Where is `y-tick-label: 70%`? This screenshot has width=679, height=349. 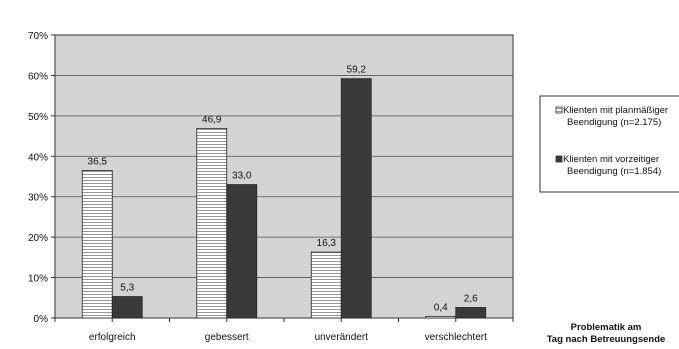
y-tick-label: 70% is located at coordinates (38, 36).